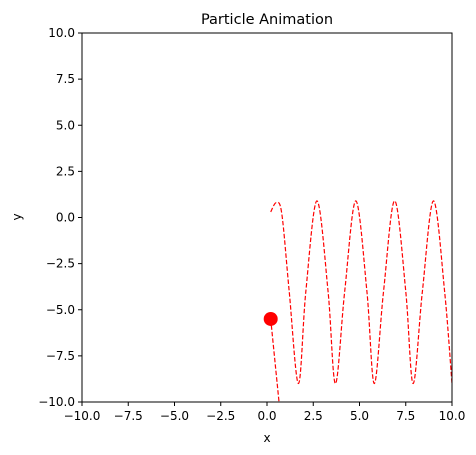 This screenshot has width=476, height=455. Describe the element at coordinates (174, 416) in the screenshot. I see `x-tick-label: −5.0` at that location.